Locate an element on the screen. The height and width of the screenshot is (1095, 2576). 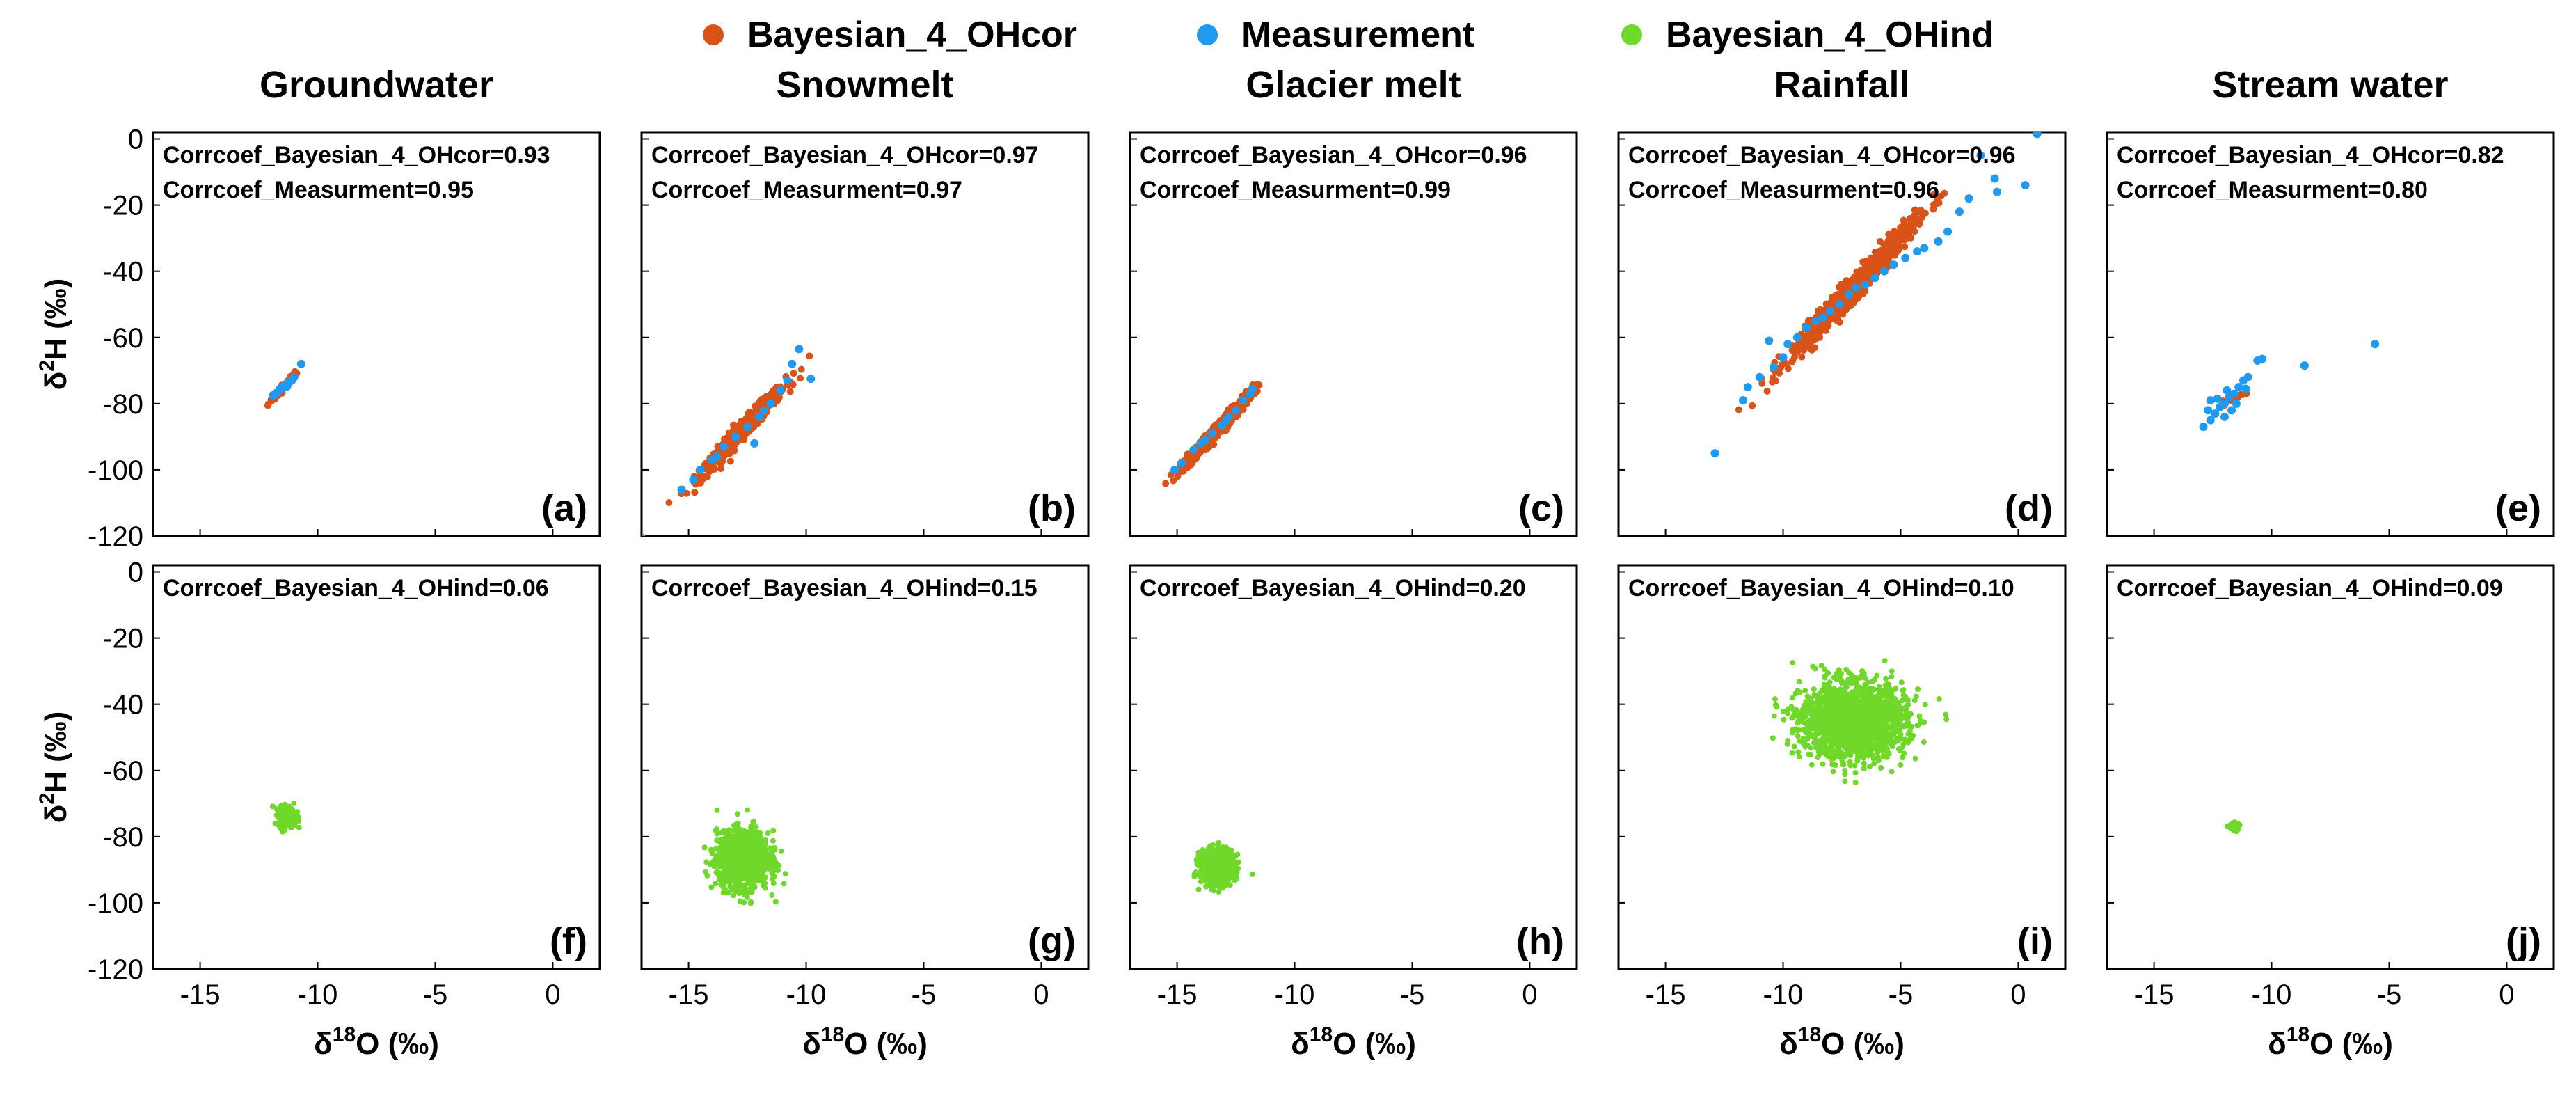
correlation-annotation: Corrcoef_Measurment=0.80 is located at coordinates (2272, 190).